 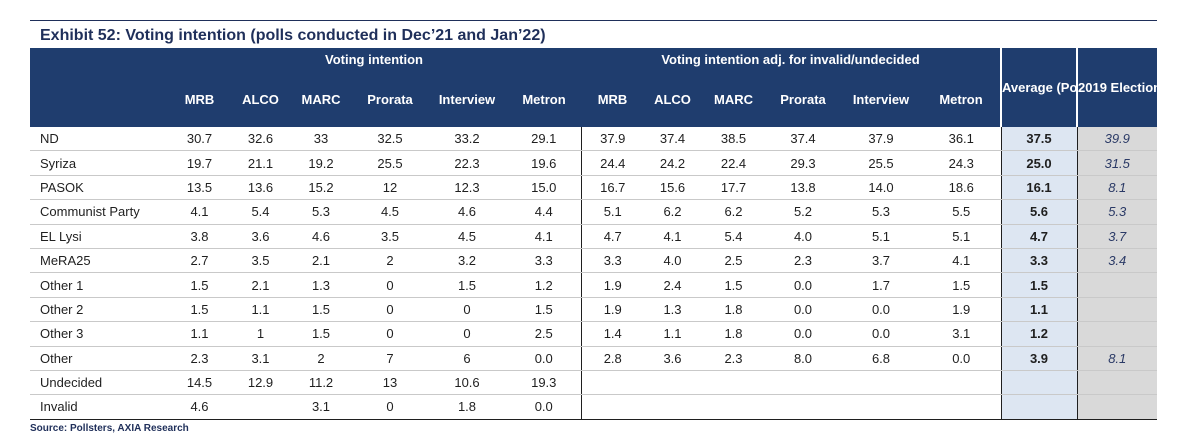 I want to click on adj-alco-cell: 15.6, so click(x=672, y=188).